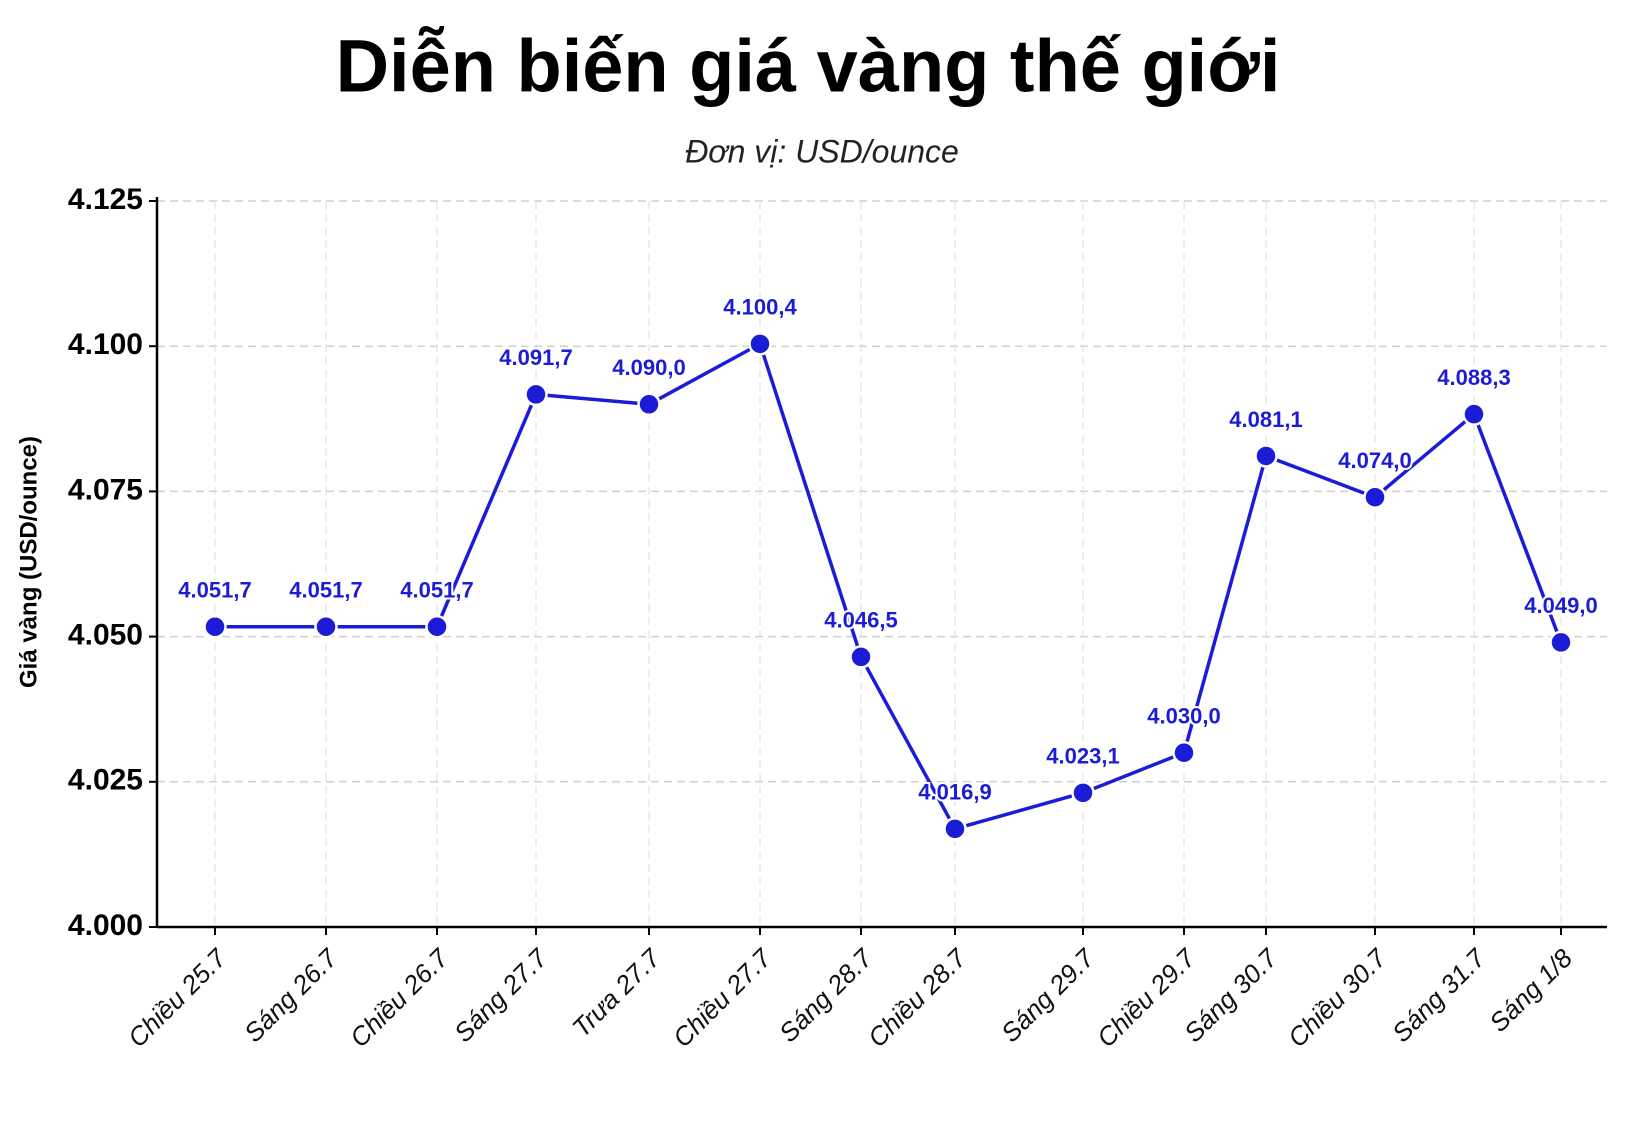 The height and width of the screenshot is (1126, 1642). Describe the element at coordinates (1374, 460) in the screenshot. I see `value-label: 4.074,0` at that location.